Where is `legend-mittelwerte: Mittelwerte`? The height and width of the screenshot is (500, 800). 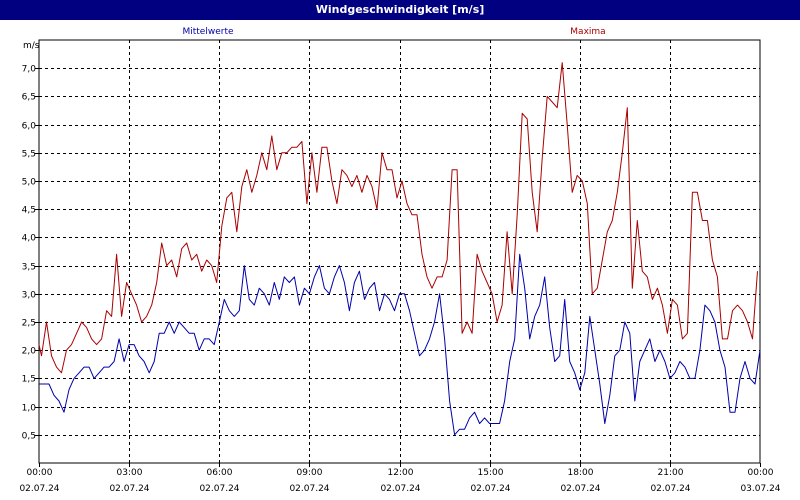
legend-mittelwerte: Mittelwerte is located at coordinates (207, 32).